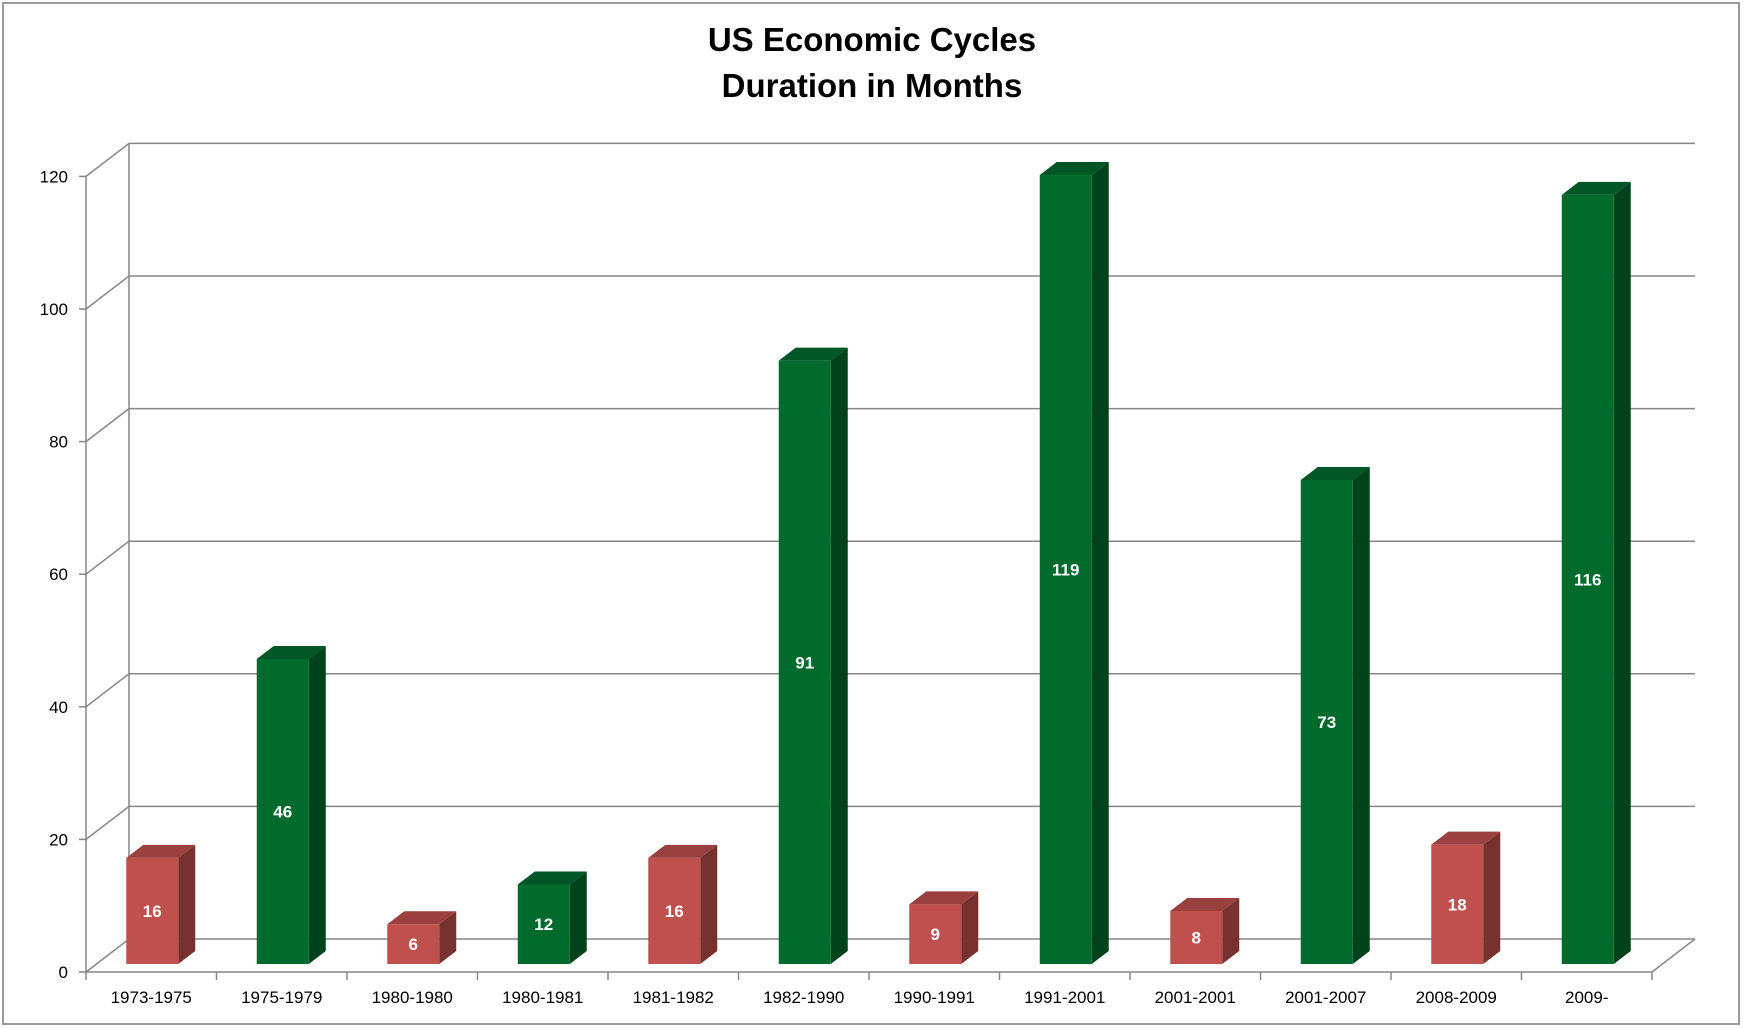  I want to click on x-tick-label: 2001-2007, so click(1325, 997).